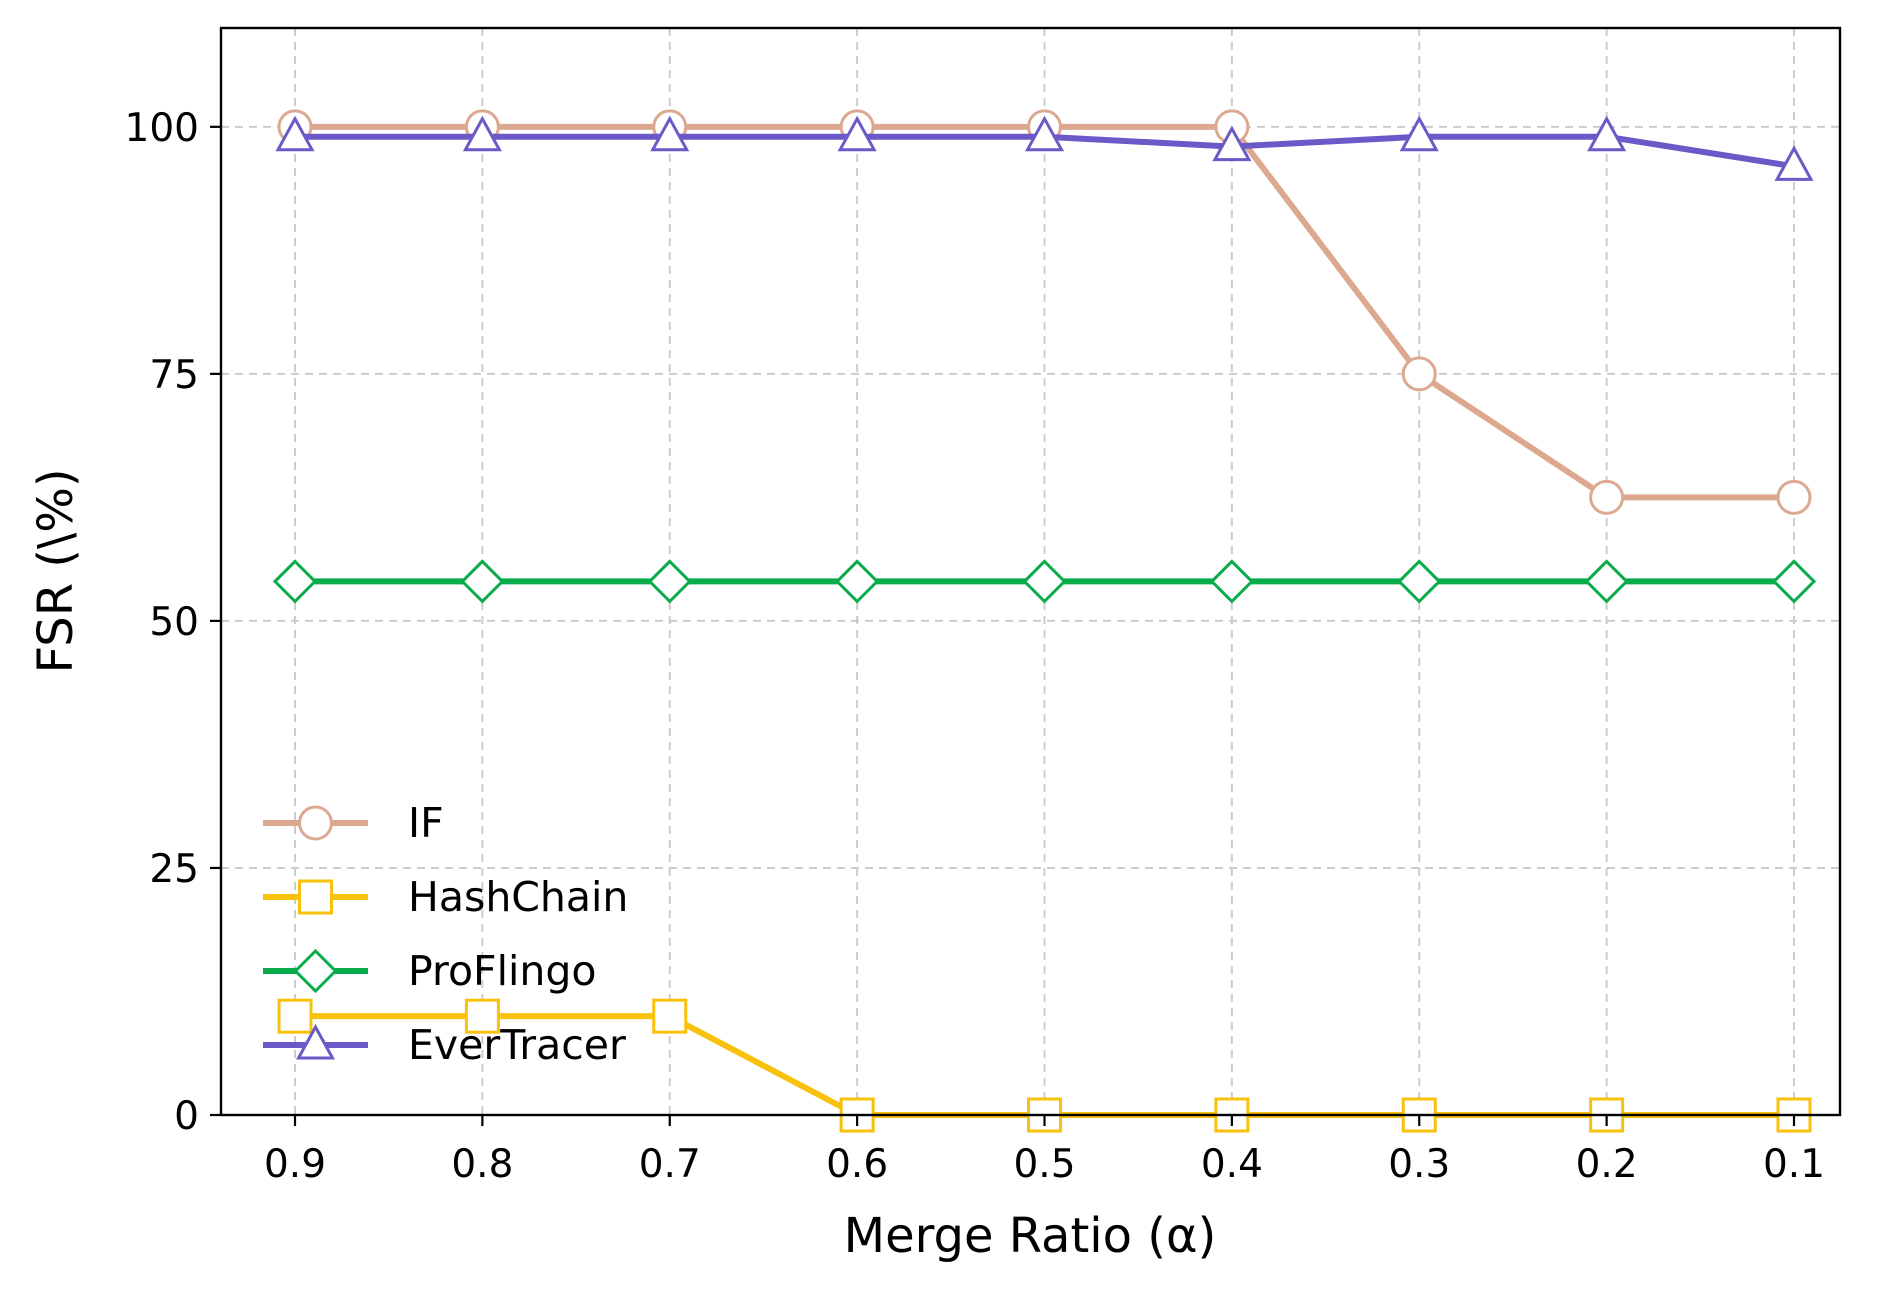 The width and height of the screenshot is (1893, 1292). What do you see at coordinates (186, 1116) in the screenshot?
I see `y-tick-label: 0` at bounding box center [186, 1116].